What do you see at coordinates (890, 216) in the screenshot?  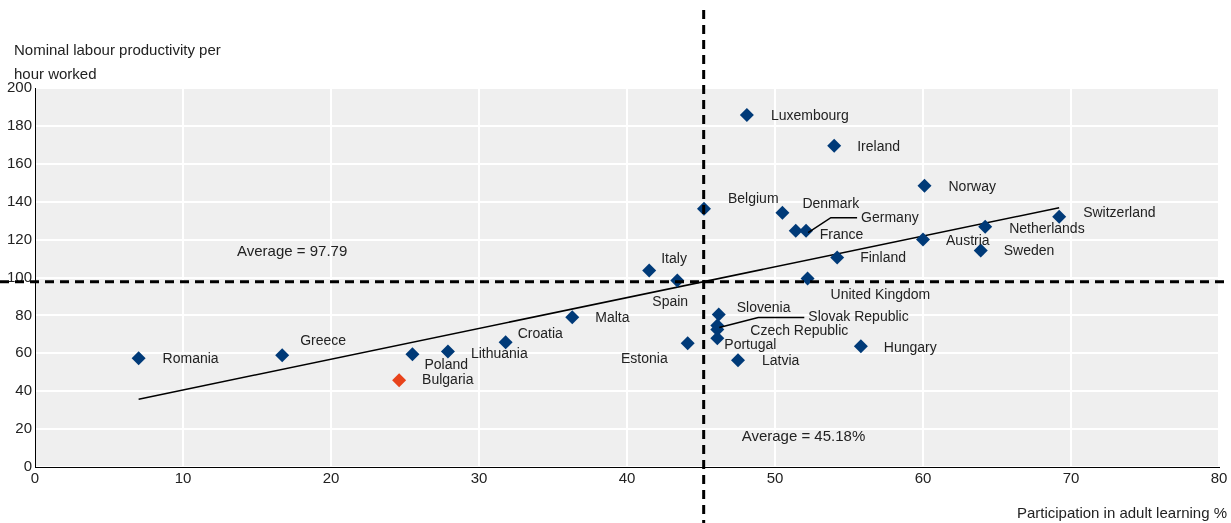 I see `annotation: Germany` at bounding box center [890, 216].